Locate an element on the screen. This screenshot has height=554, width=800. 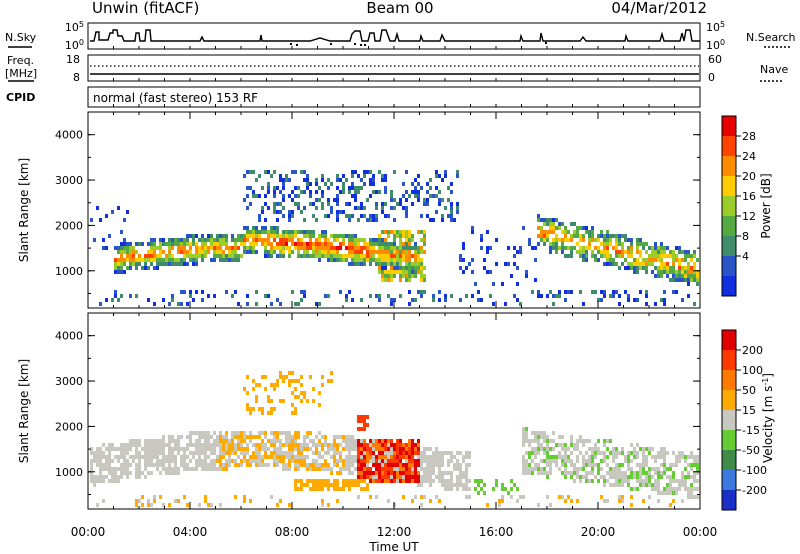
colorbar-swatch is located at coordinates (729, 266).